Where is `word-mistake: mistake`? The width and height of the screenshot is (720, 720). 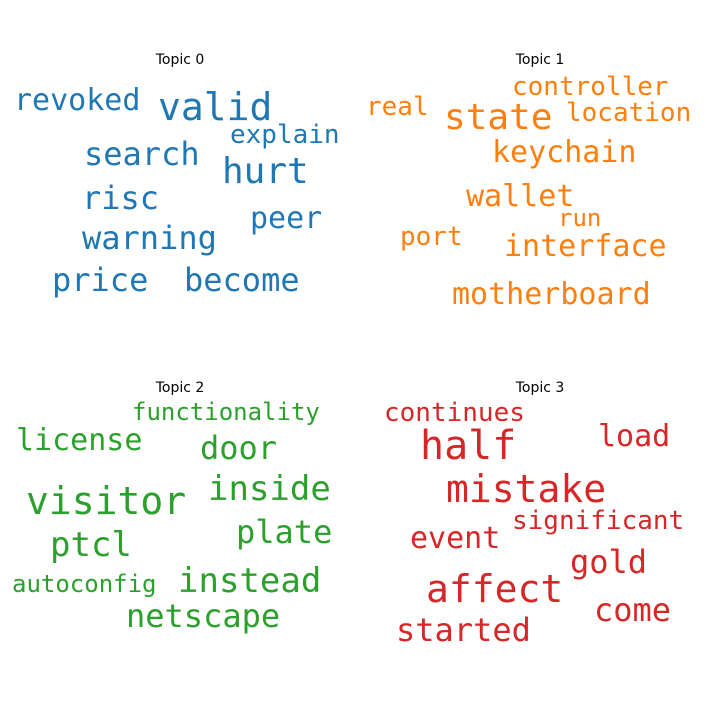 word-mistake: mistake is located at coordinates (526, 489).